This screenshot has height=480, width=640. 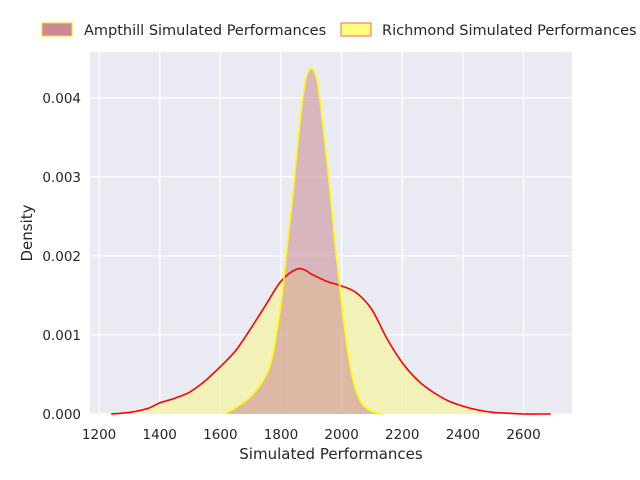 What do you see at coordinates (160, 435) in the screenshot?
I see `x-tick-label: 1400` at bounding box center [160, 435].